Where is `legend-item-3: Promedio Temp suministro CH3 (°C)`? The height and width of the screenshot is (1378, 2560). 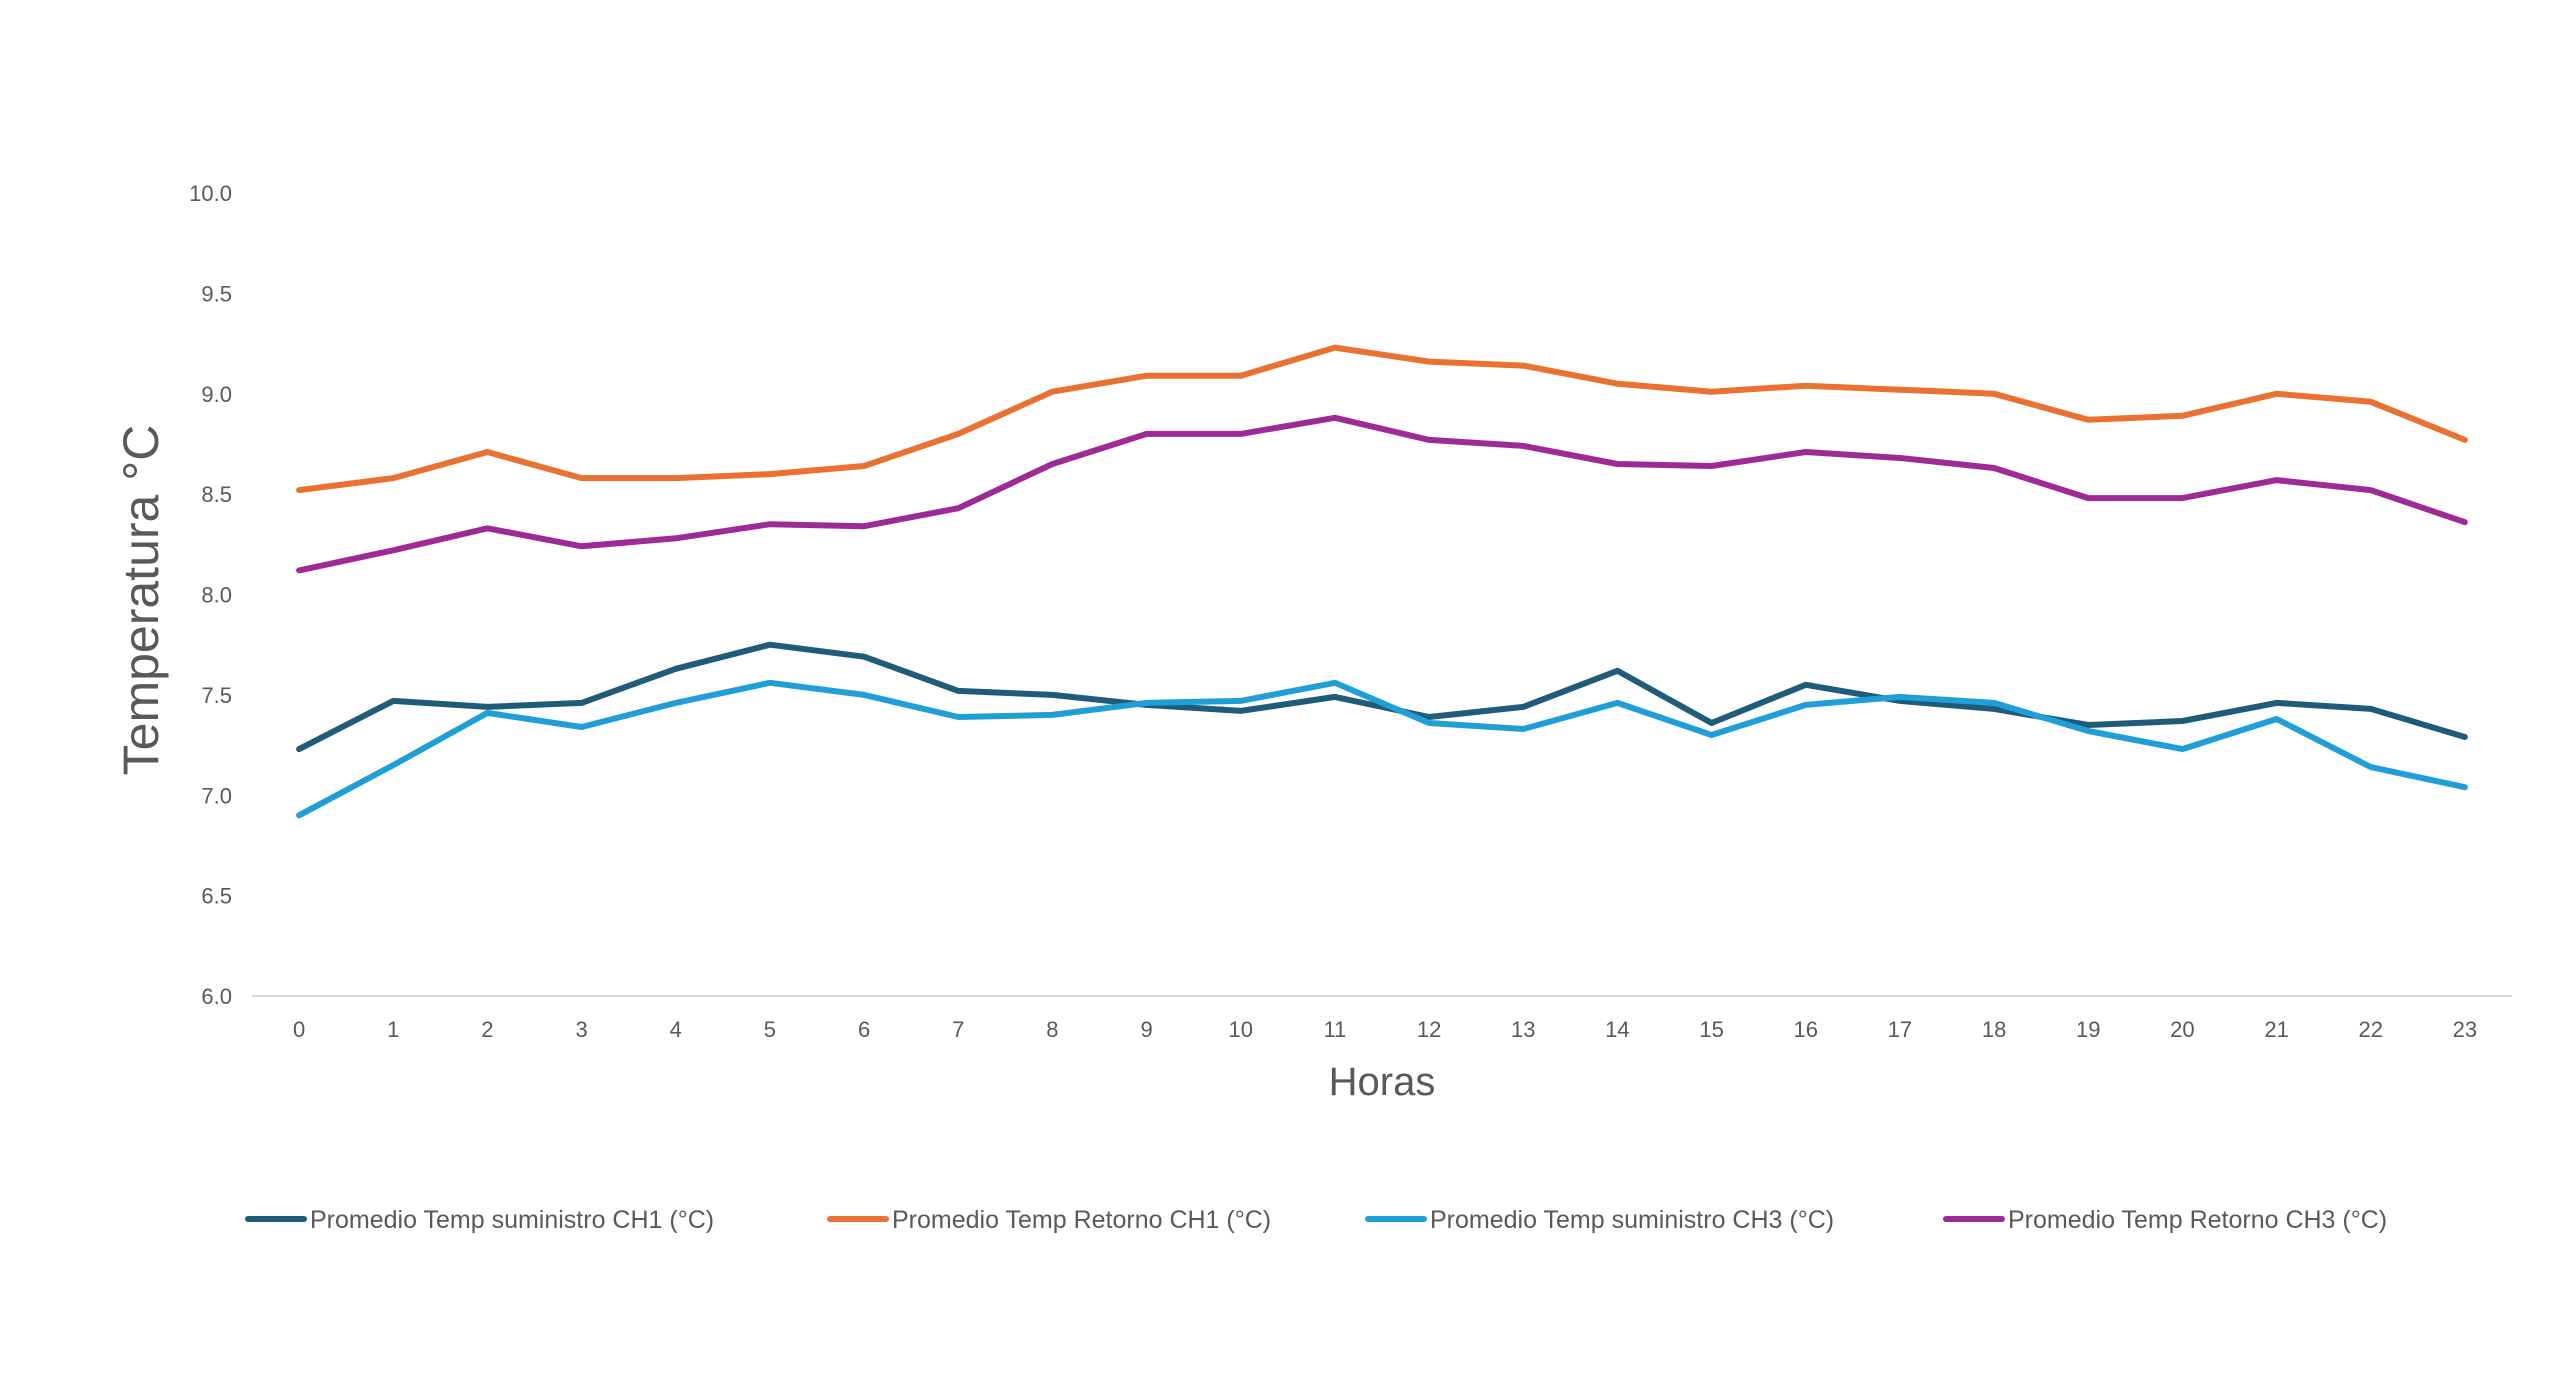 legend-item-3: Promedio Temp suministro CH3 (°C) is located at coordinates (1599, 1220).